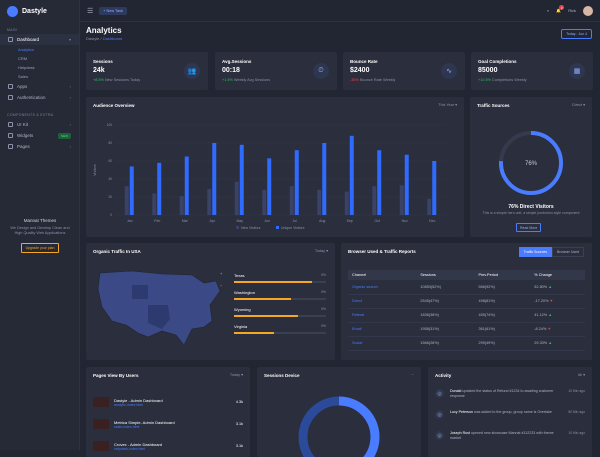  Describe the element at coordinates (10, 146) in the screenshot. I see `pages-icon` at that location.